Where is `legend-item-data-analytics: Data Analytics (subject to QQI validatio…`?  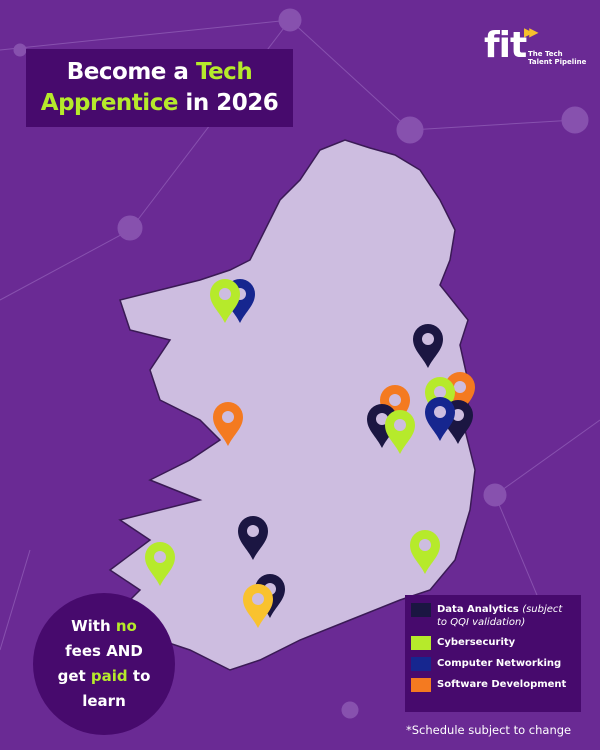 legend-item-data-analytics: Data Analytics (subject to QQI validatio… is located at coordinates (493, 616).